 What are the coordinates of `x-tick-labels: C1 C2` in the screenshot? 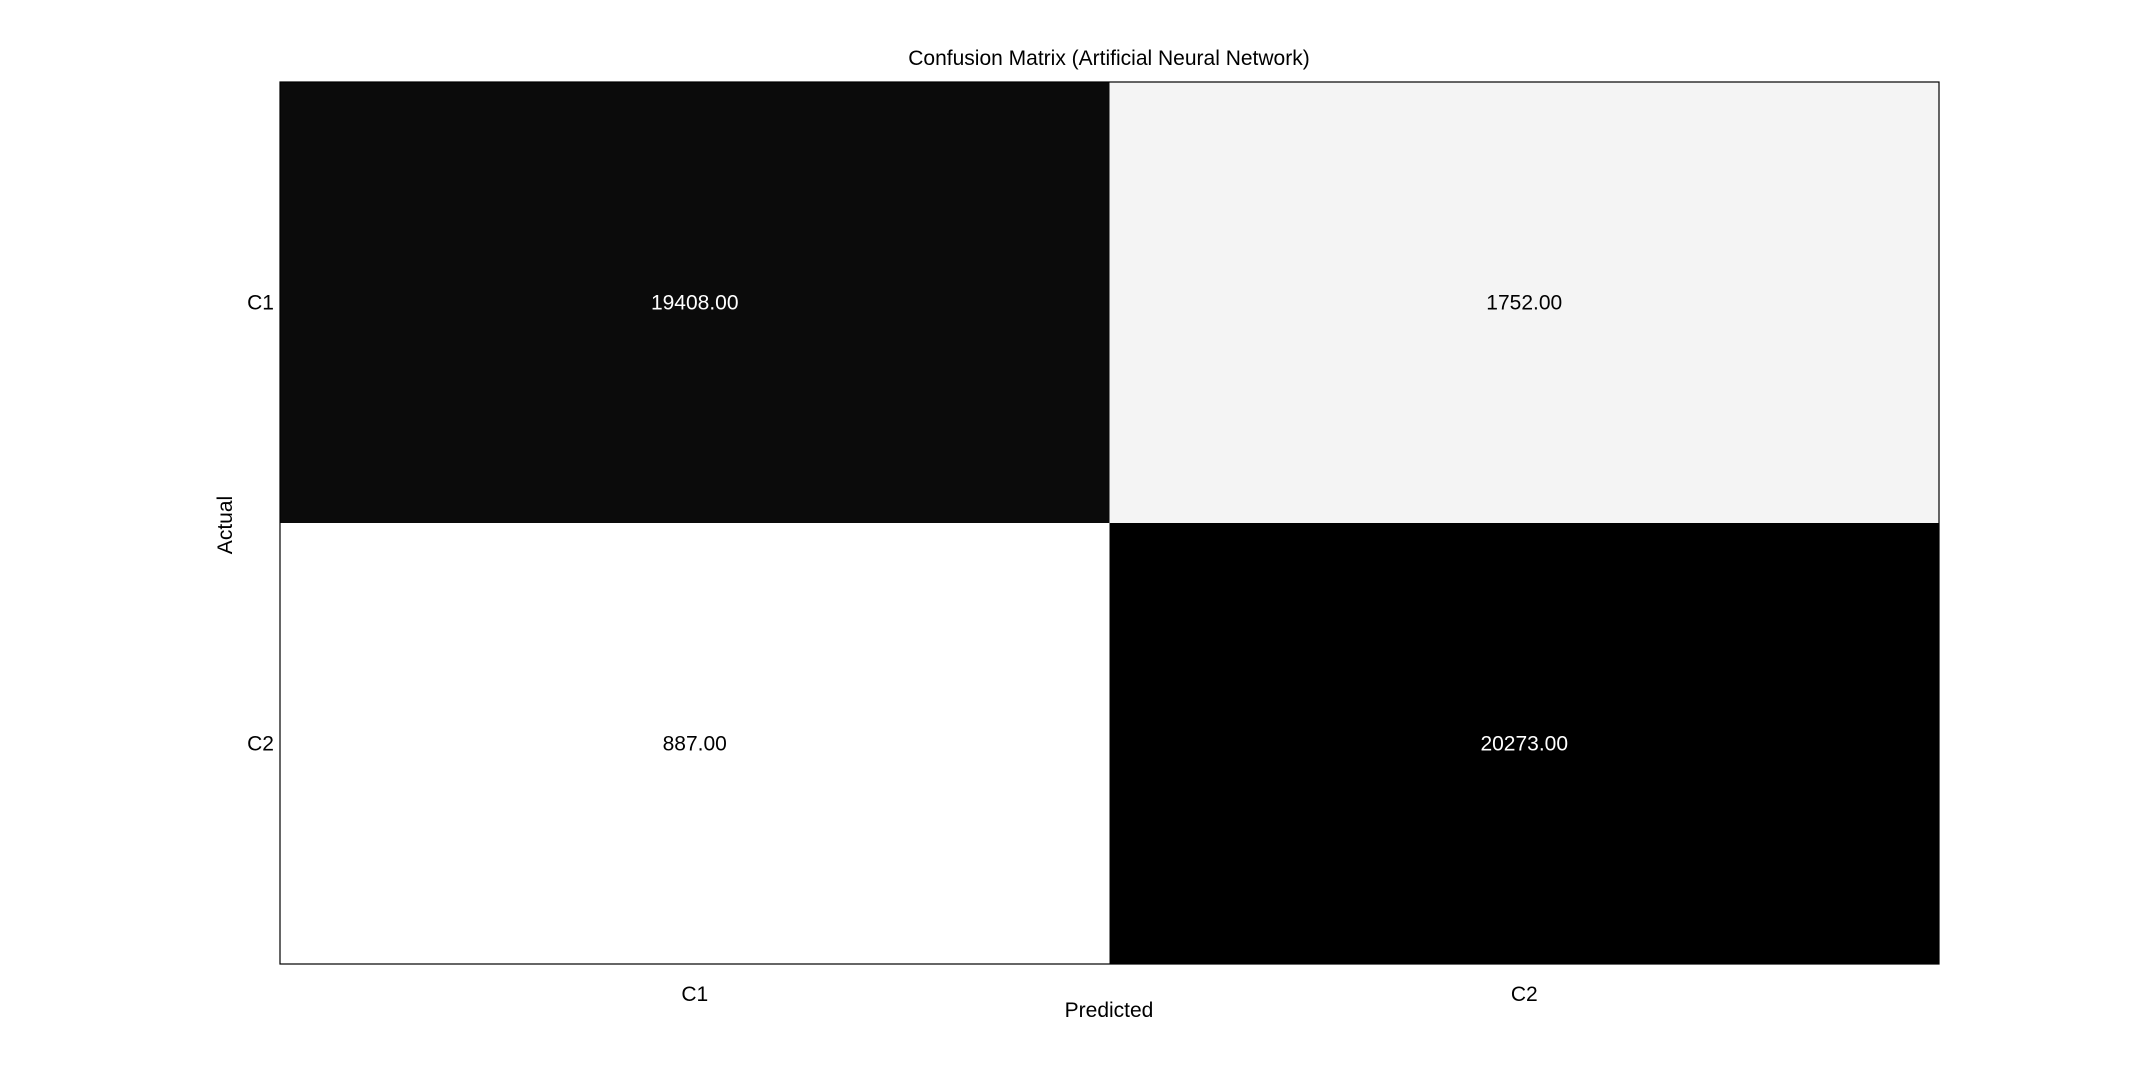 It's located at (1109, 994).